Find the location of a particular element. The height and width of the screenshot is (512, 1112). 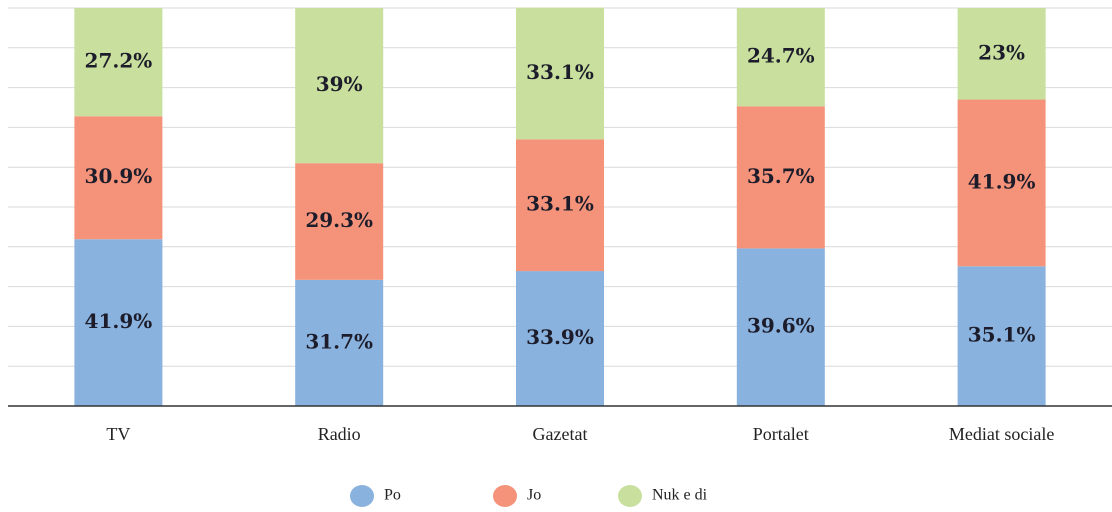

data-label: 31.7% is located at coordinates (339, 341).